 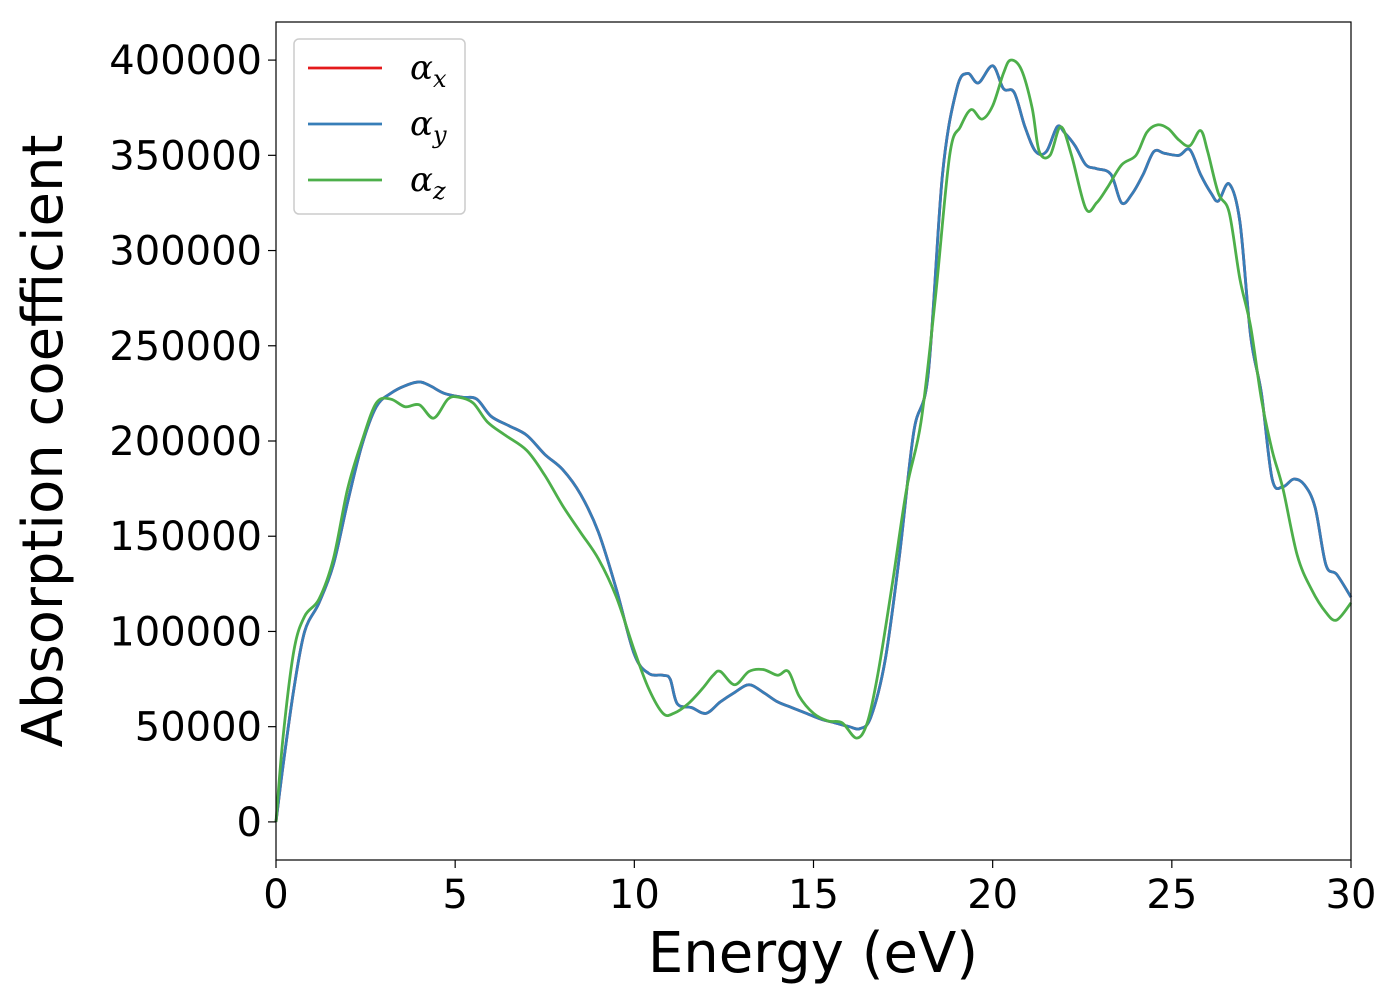 I want to click on legend-label-alpha-x: αx, so click(x=428, y=70).